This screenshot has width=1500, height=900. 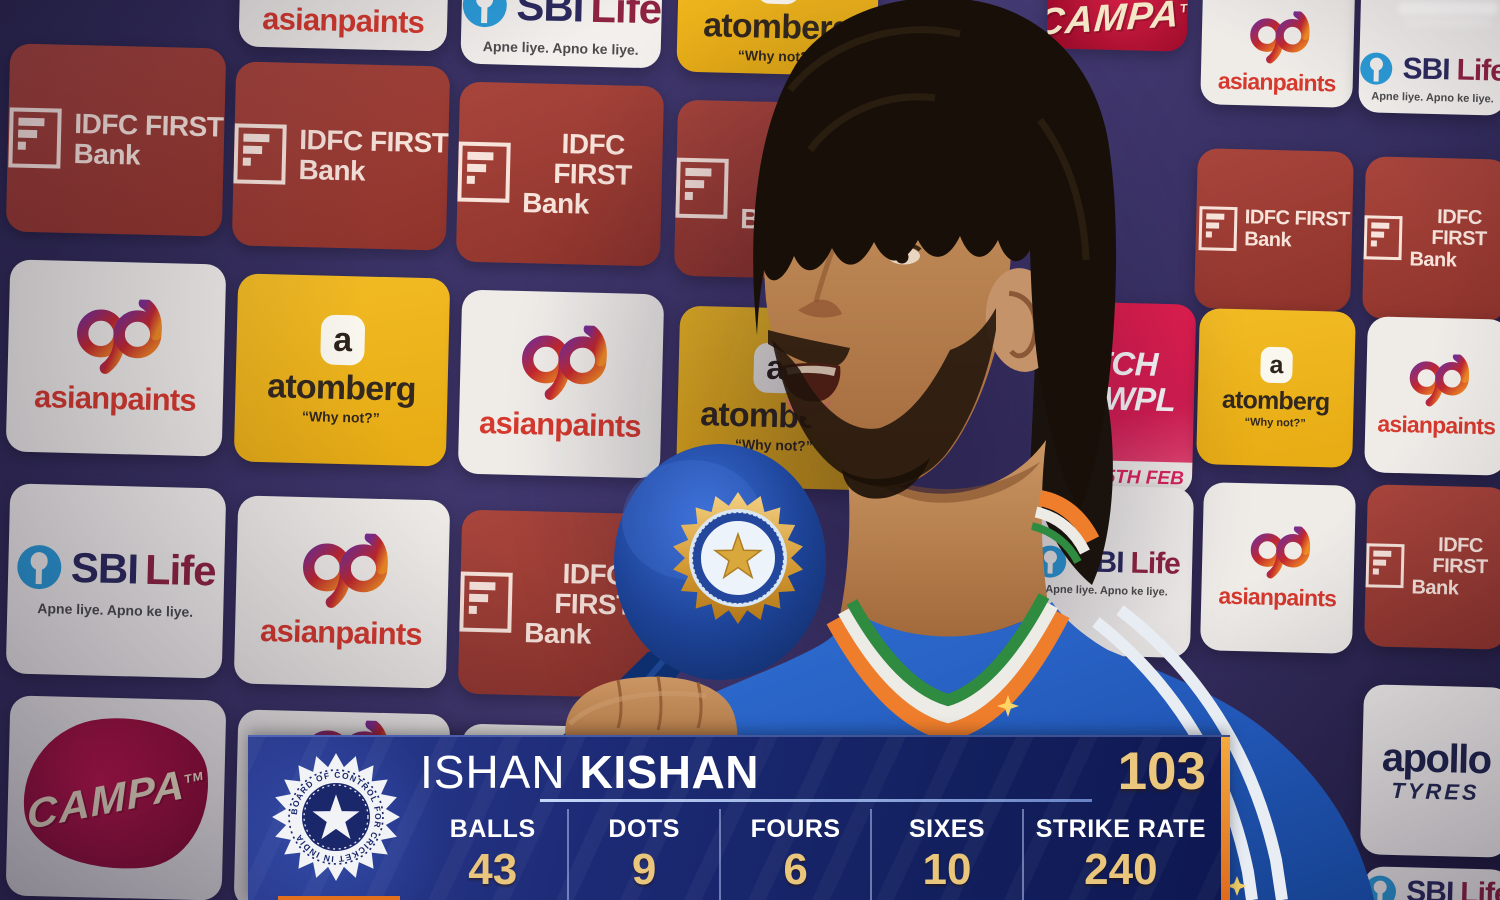 I want to click on wpl-promo-line1: TCH, so click(x=1125, y=364).